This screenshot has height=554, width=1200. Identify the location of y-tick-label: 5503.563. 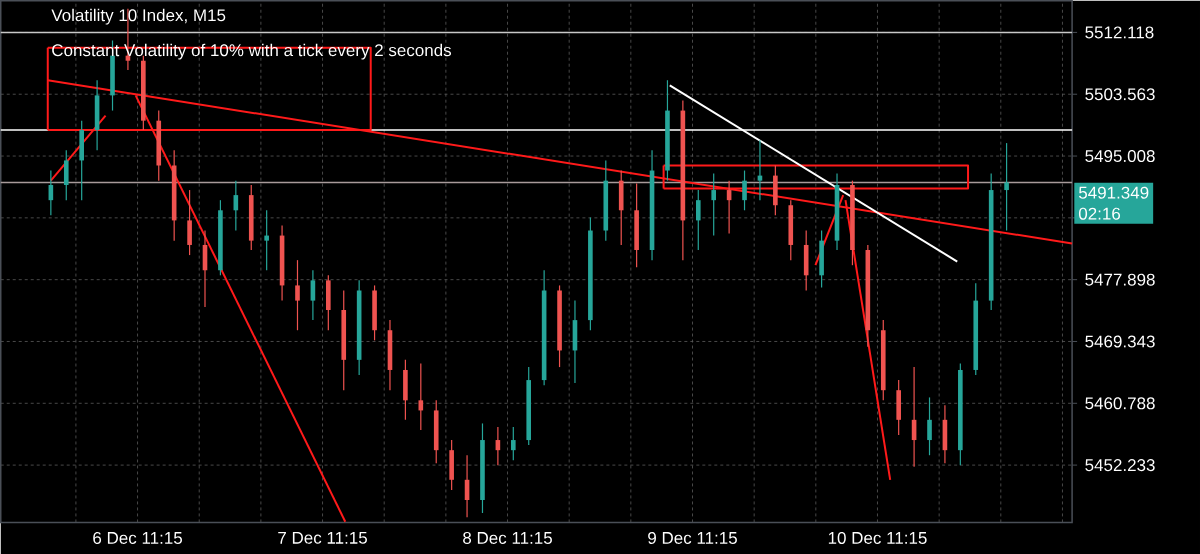
(1120, 94).